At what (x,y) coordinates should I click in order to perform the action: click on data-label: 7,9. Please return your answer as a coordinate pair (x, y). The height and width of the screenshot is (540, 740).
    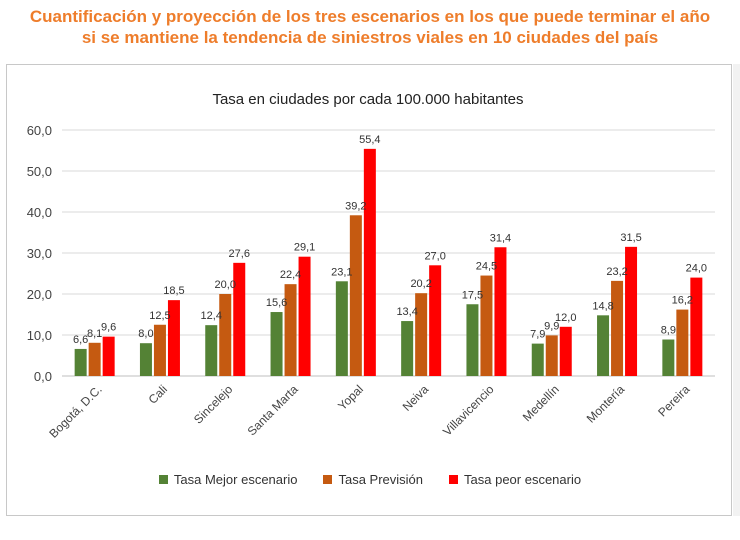
    Looking at the image, I should click on (537, 335).